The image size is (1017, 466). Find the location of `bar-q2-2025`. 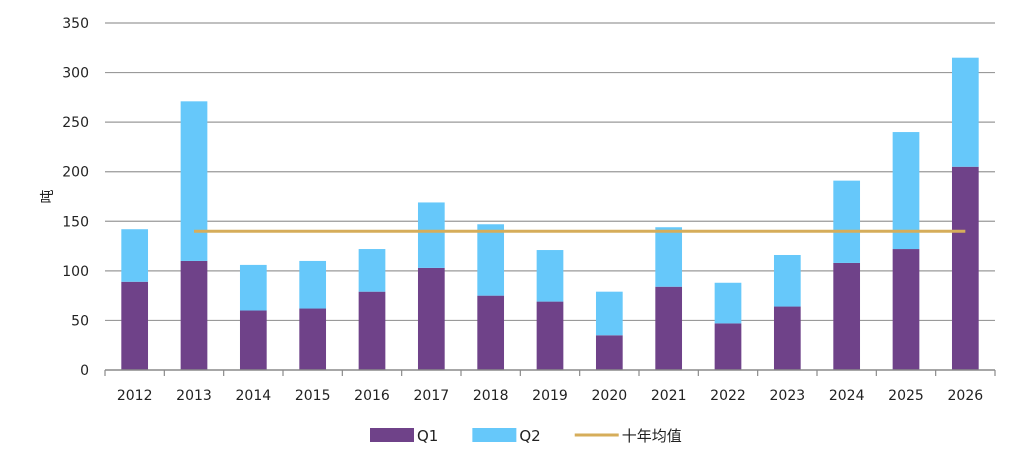

bar-q2-2025 is located at coordinates (906, 191).